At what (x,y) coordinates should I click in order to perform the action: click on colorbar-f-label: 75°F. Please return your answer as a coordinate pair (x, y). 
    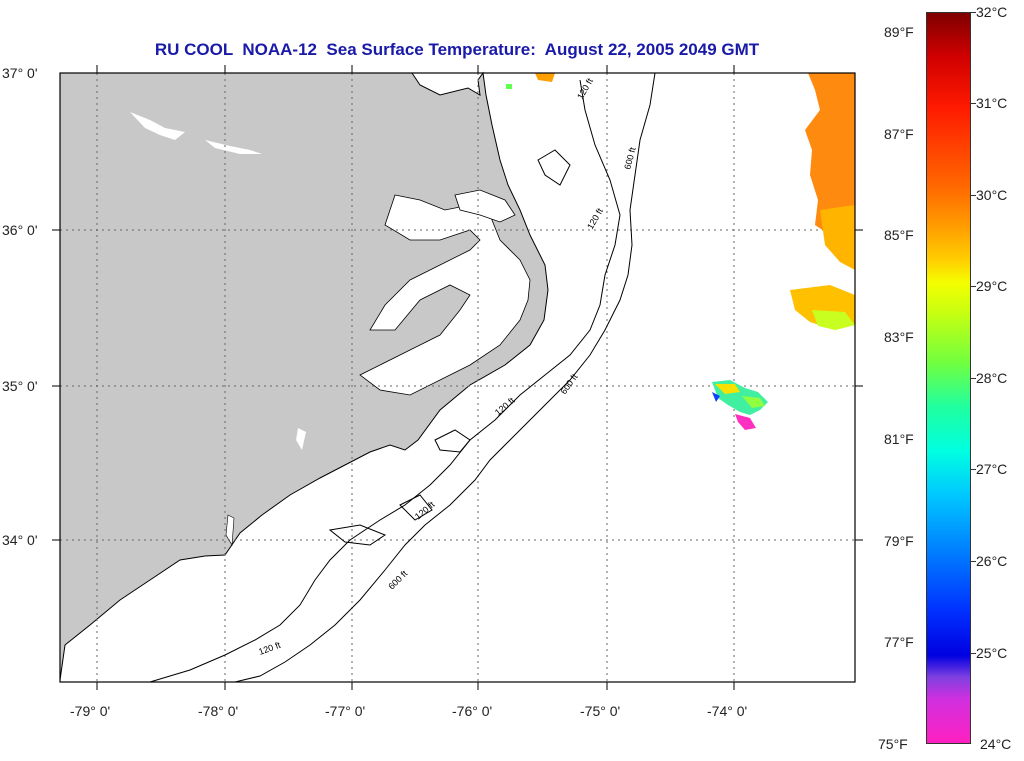
    Looking at the image, I should click on (893, 744).